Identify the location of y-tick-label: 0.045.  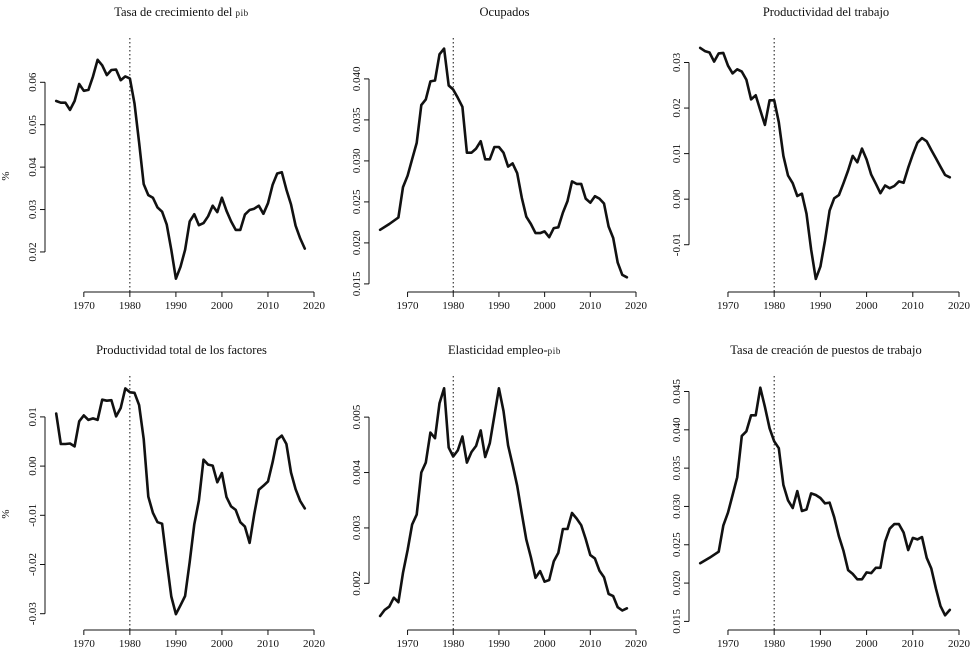
(677, 391).